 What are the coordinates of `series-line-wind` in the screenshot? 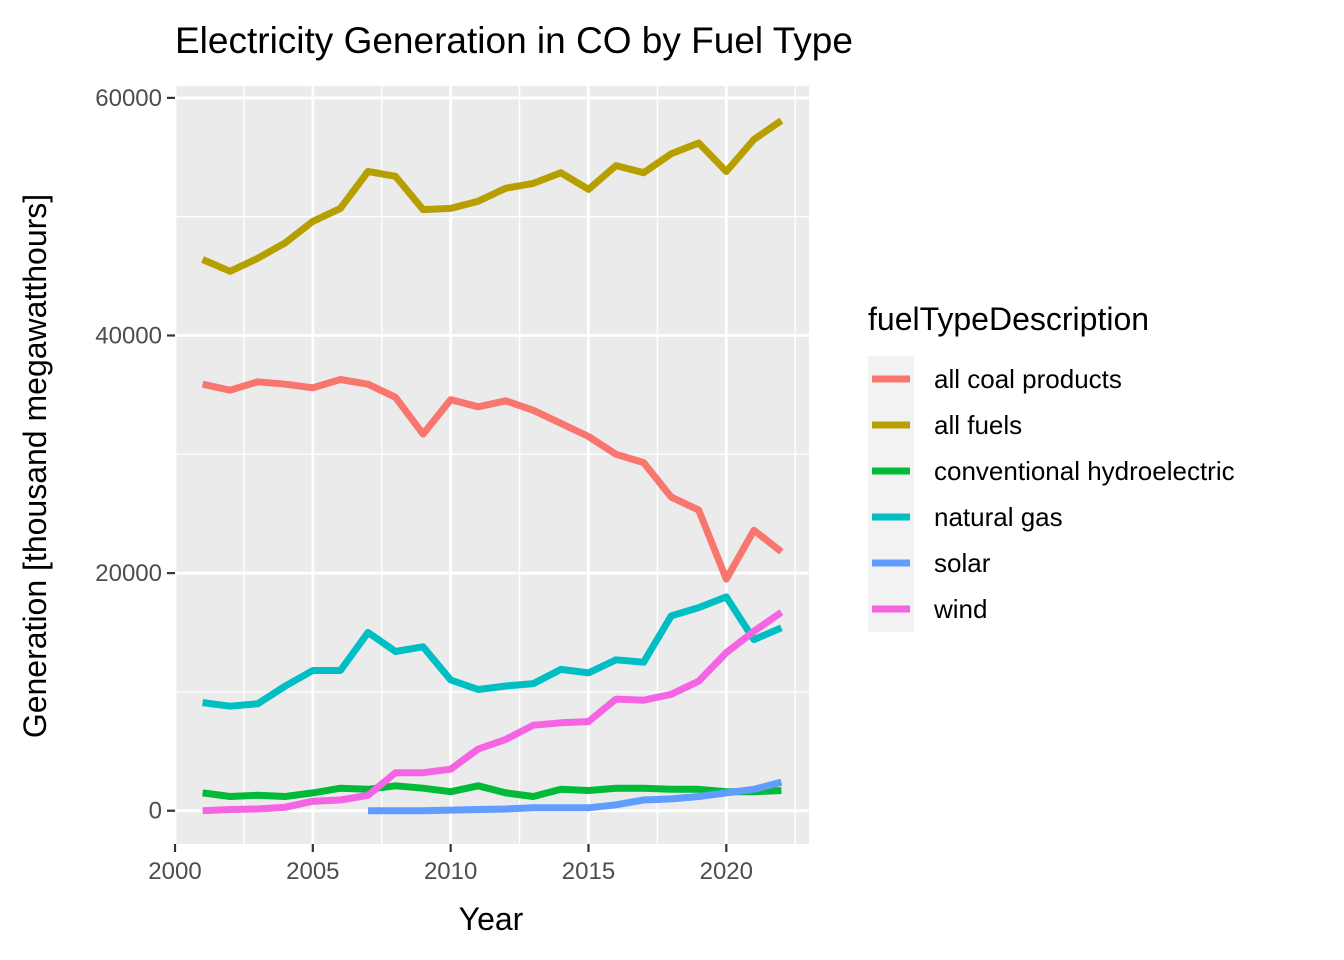 It's located at (493, 712).